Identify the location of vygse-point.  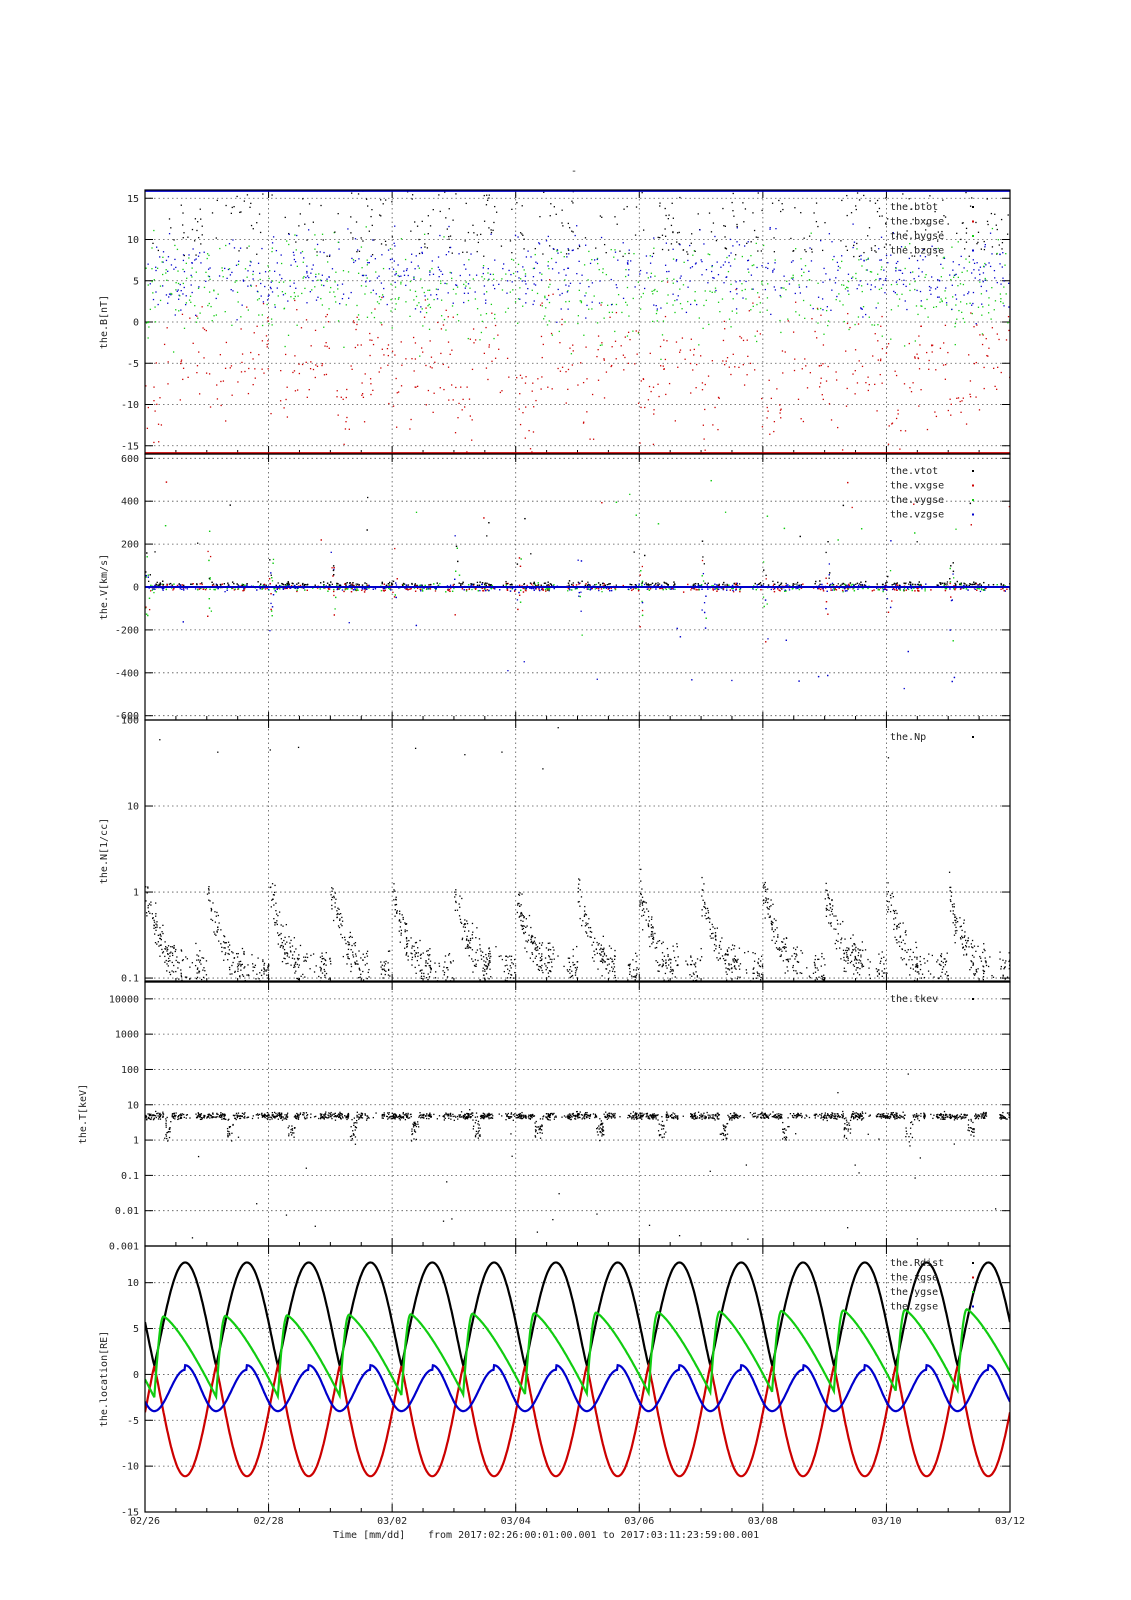
(716, 588).